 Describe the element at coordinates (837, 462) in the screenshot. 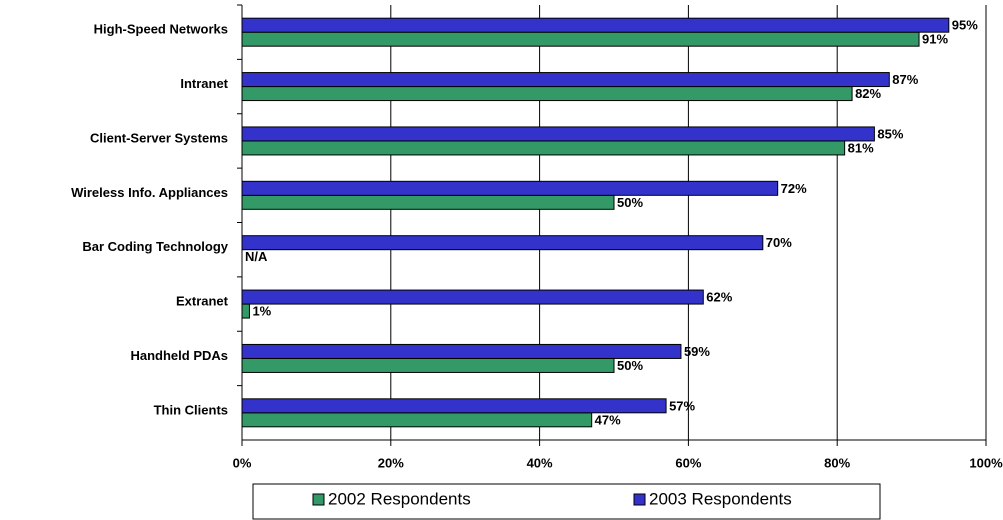

I see `x-tick-label: 80%` at that location.